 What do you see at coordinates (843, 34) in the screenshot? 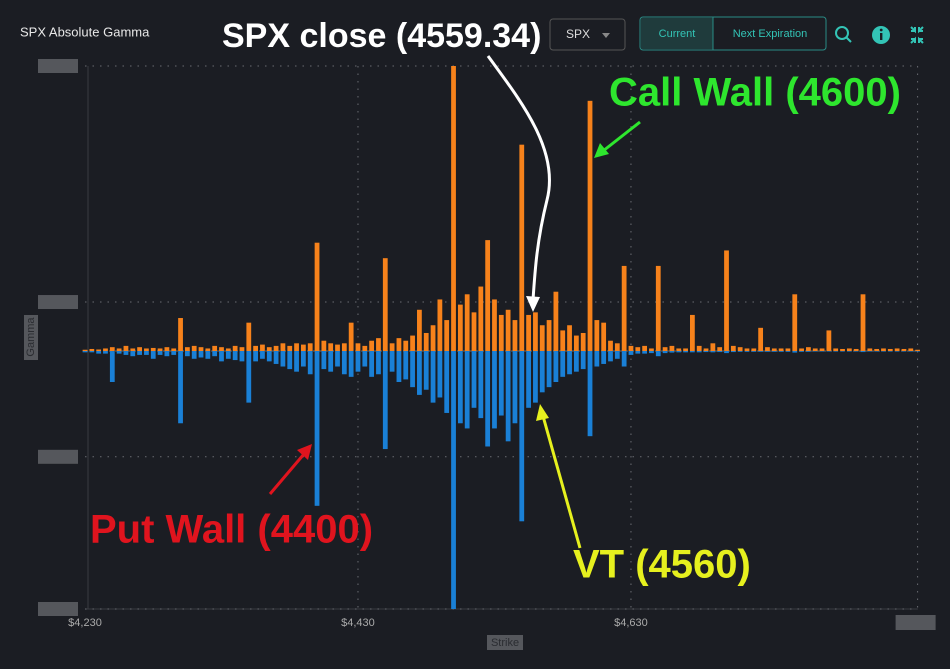
I see `search-icon` at bounding box center [843, 34].